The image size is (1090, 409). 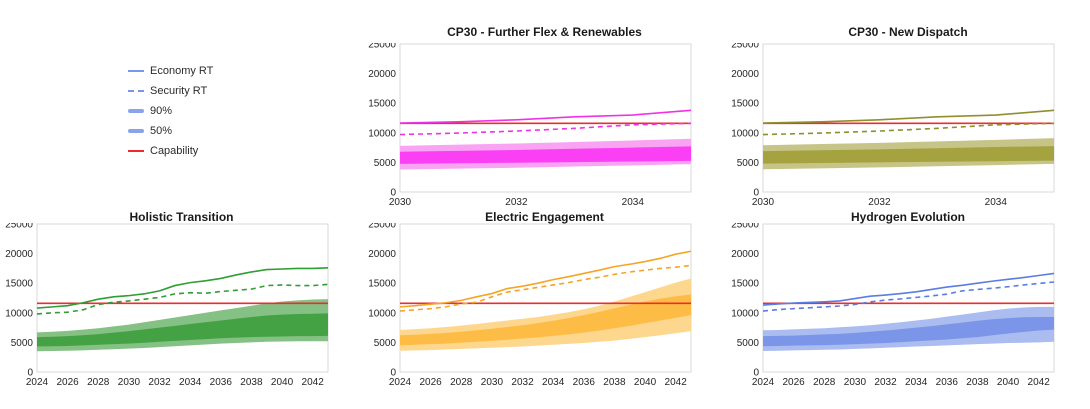 What do you see at coordinates (530, 125) in the screenshot?
I see `cp30-further-flex-renewables-plot: 0 5000 10000 15000 20000 25000 2030 2032 2034` at bounding box center [530, 125].